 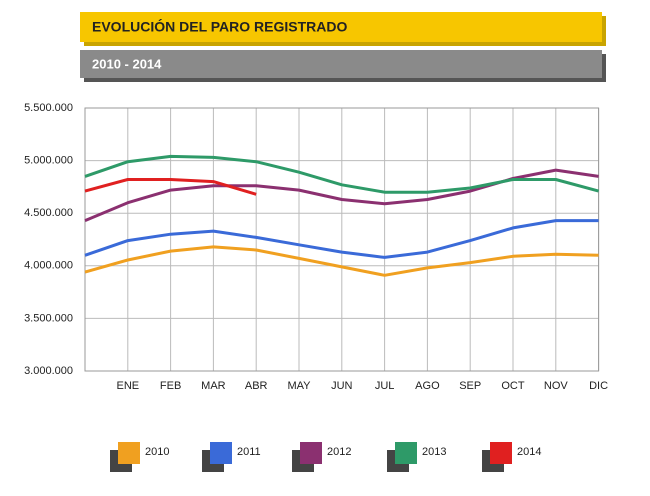 What do you see at coordinates (48, 108) in the screenshot?
I see `y-tick-label: 5.500.000` at bounding box center [48, 108].